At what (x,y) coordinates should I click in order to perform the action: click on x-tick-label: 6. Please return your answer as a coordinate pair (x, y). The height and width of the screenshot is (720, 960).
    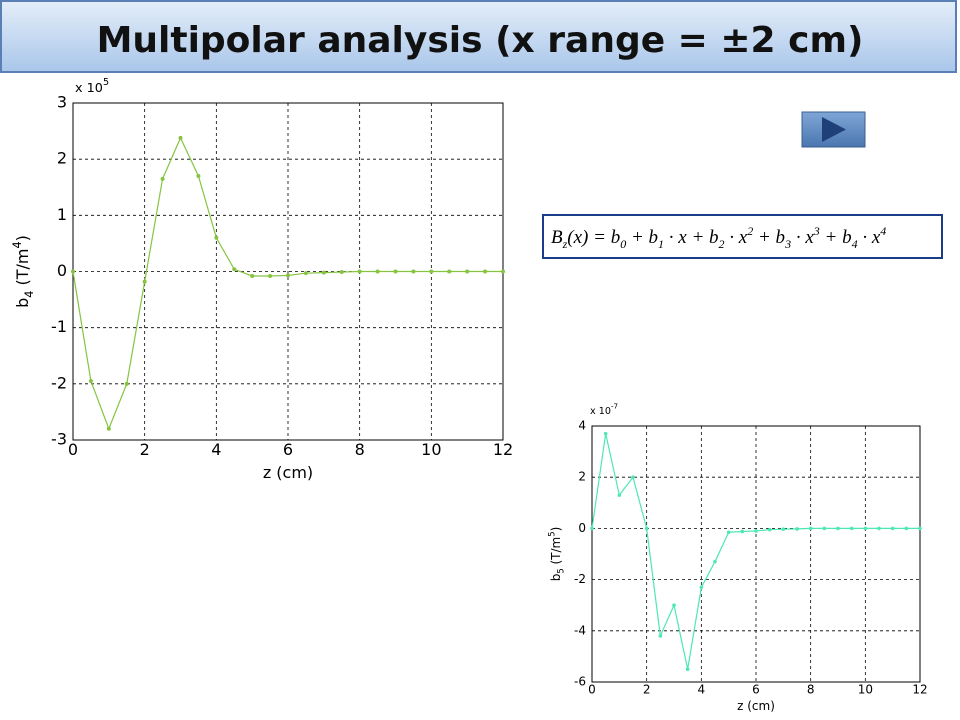
    Looking at the image, I should click on (288, 449).